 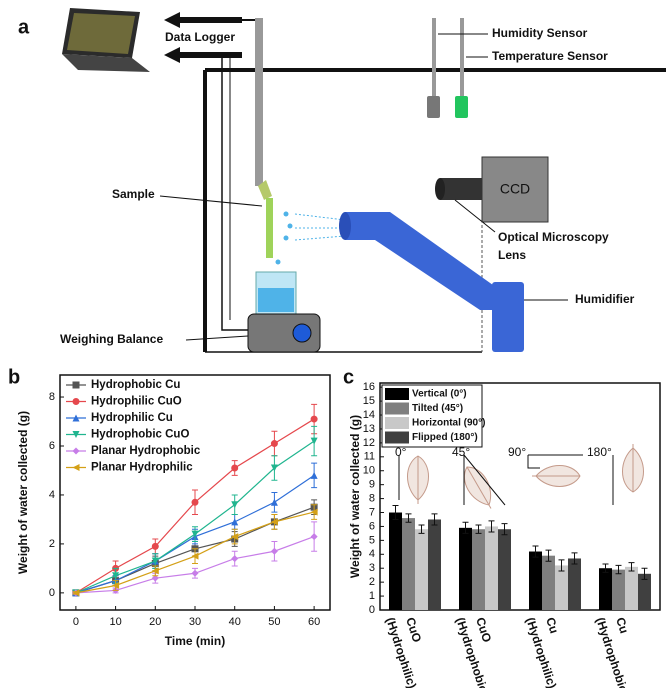 I want to click on label: Temperature Sensor, so click(x=550, y=56).